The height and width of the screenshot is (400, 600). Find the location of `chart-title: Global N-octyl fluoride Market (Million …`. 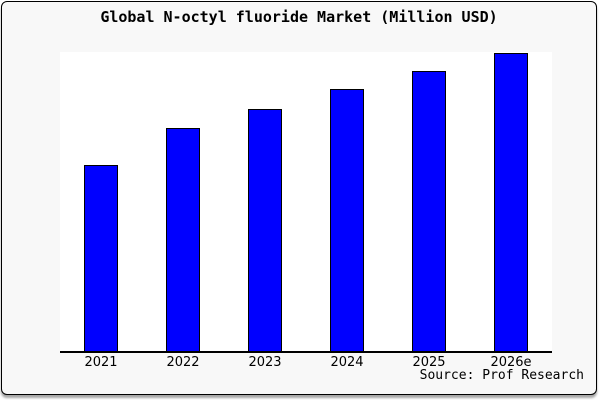

chart-title: Global N-octyl fluoride Market (Million … is located at coordinates (299, 17).